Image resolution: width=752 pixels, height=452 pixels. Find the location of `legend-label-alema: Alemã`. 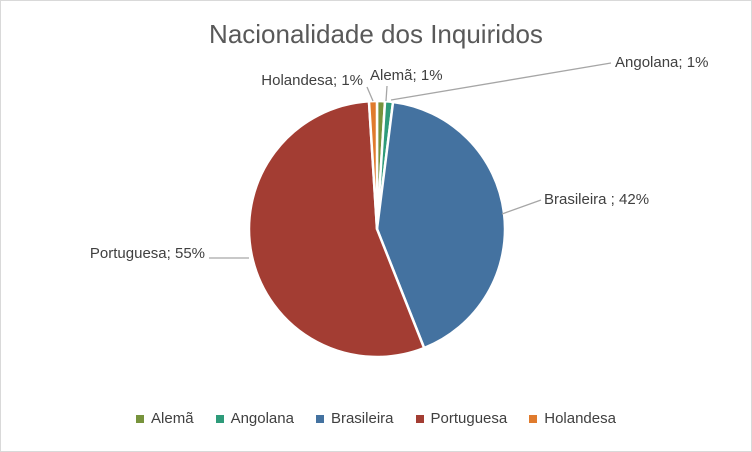

legend-label-alema: Alemã is located at coordinates (172, 418).